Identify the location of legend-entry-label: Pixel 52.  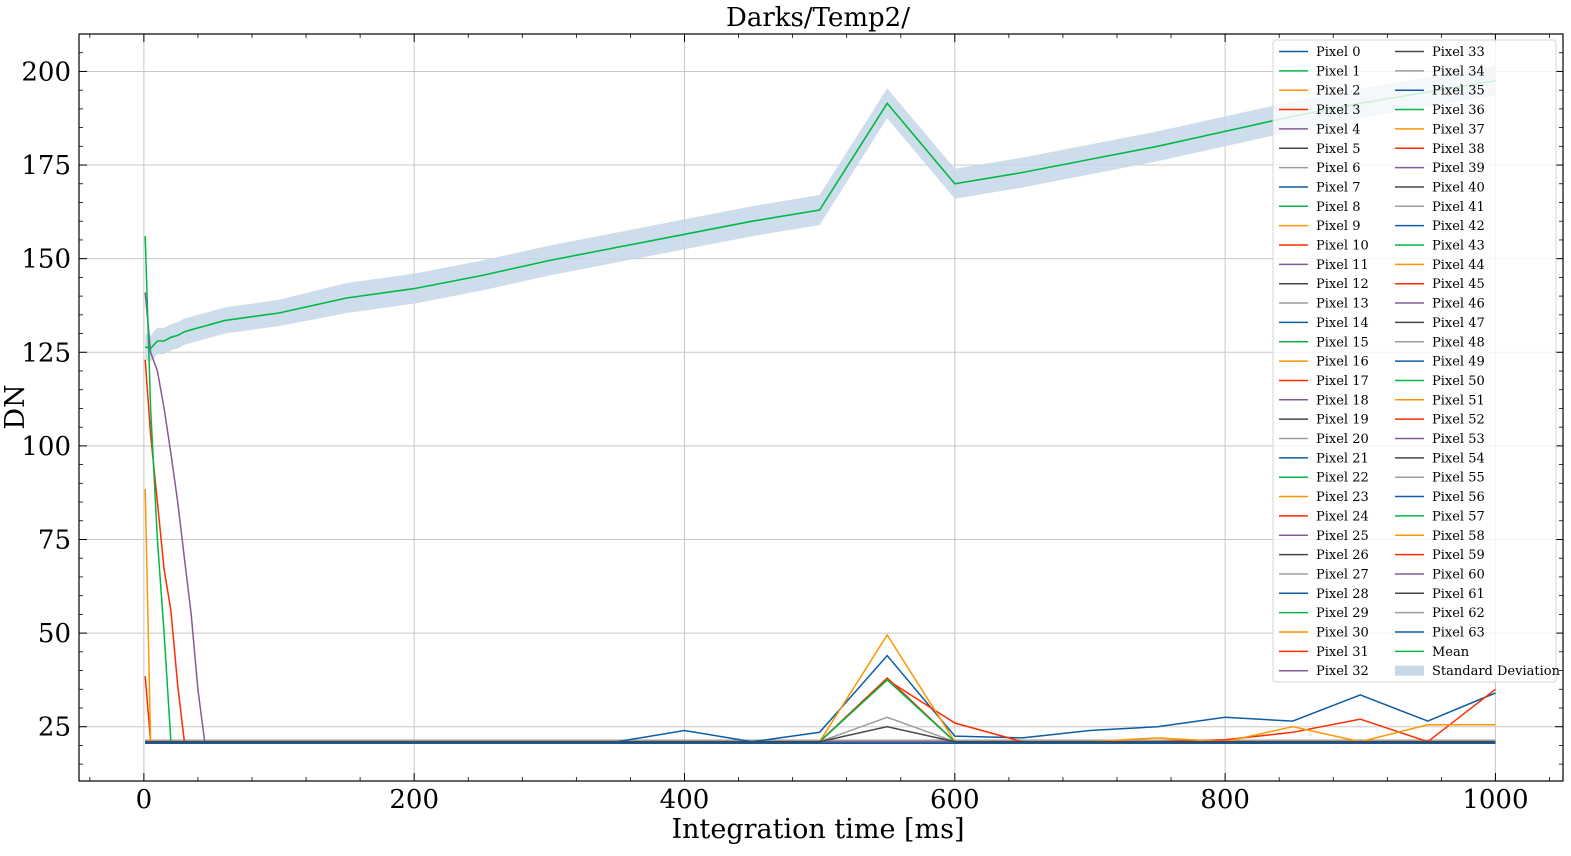
(1458, 420).